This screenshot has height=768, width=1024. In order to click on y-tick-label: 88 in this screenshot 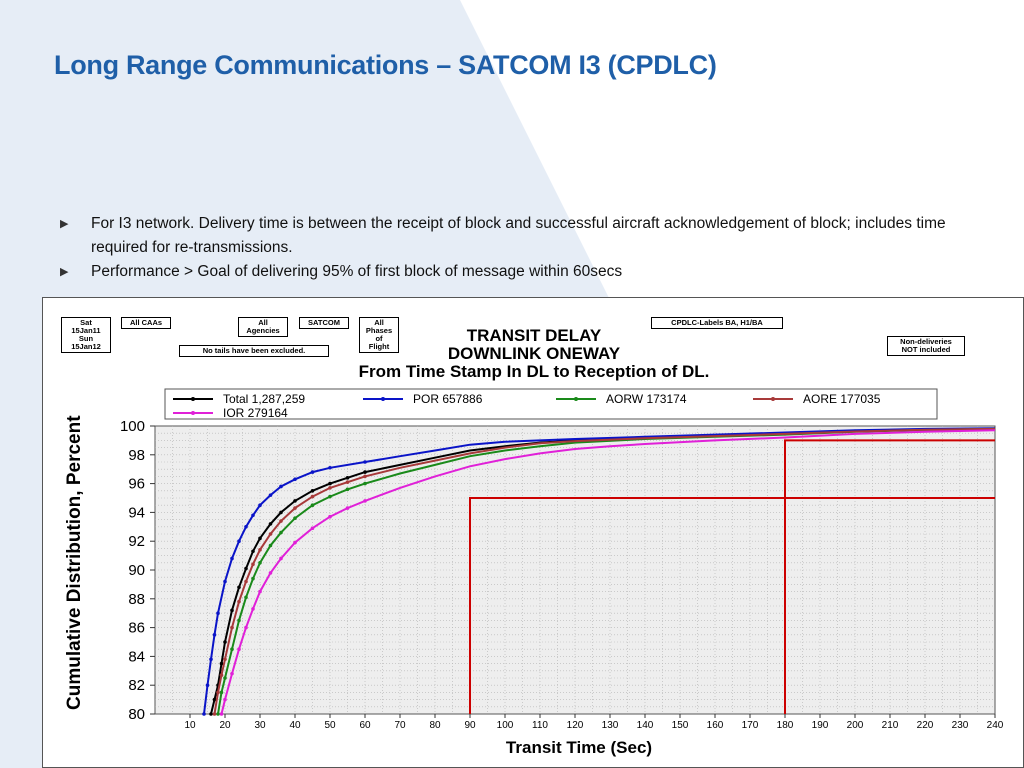, I will do `click(136, 599)`.